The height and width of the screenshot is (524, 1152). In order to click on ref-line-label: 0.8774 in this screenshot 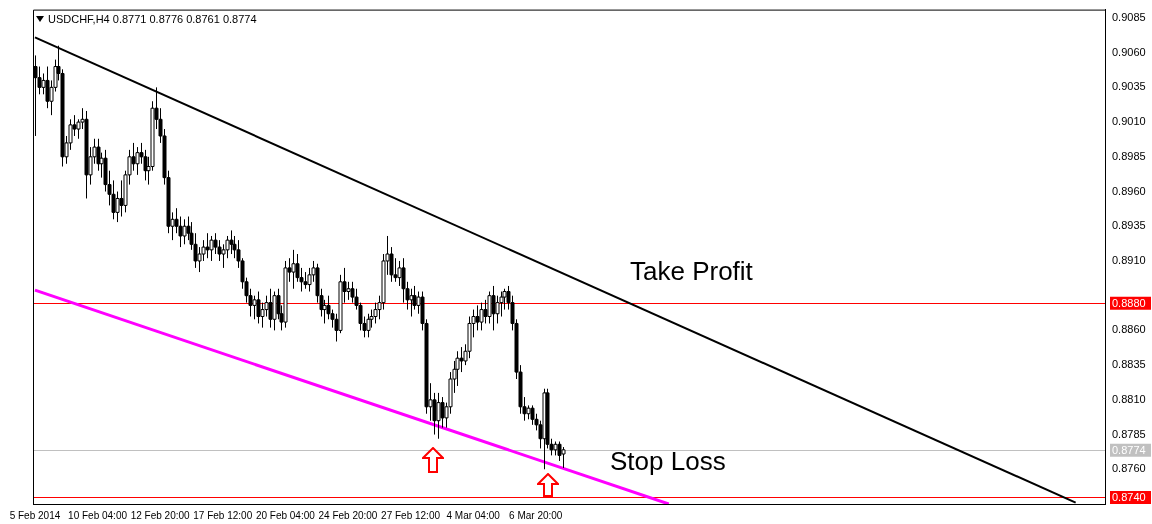, I will do `click(1129, 449)`.